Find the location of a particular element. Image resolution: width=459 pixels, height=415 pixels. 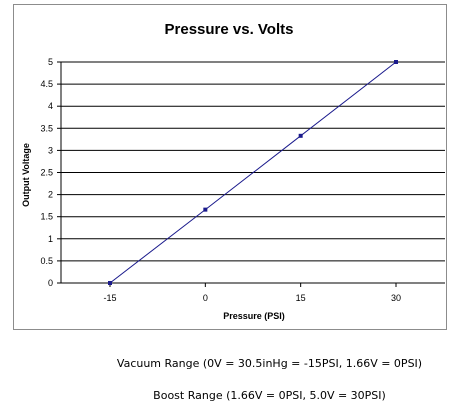

x-tick-label: -15 is located at coordinates (109, 298).